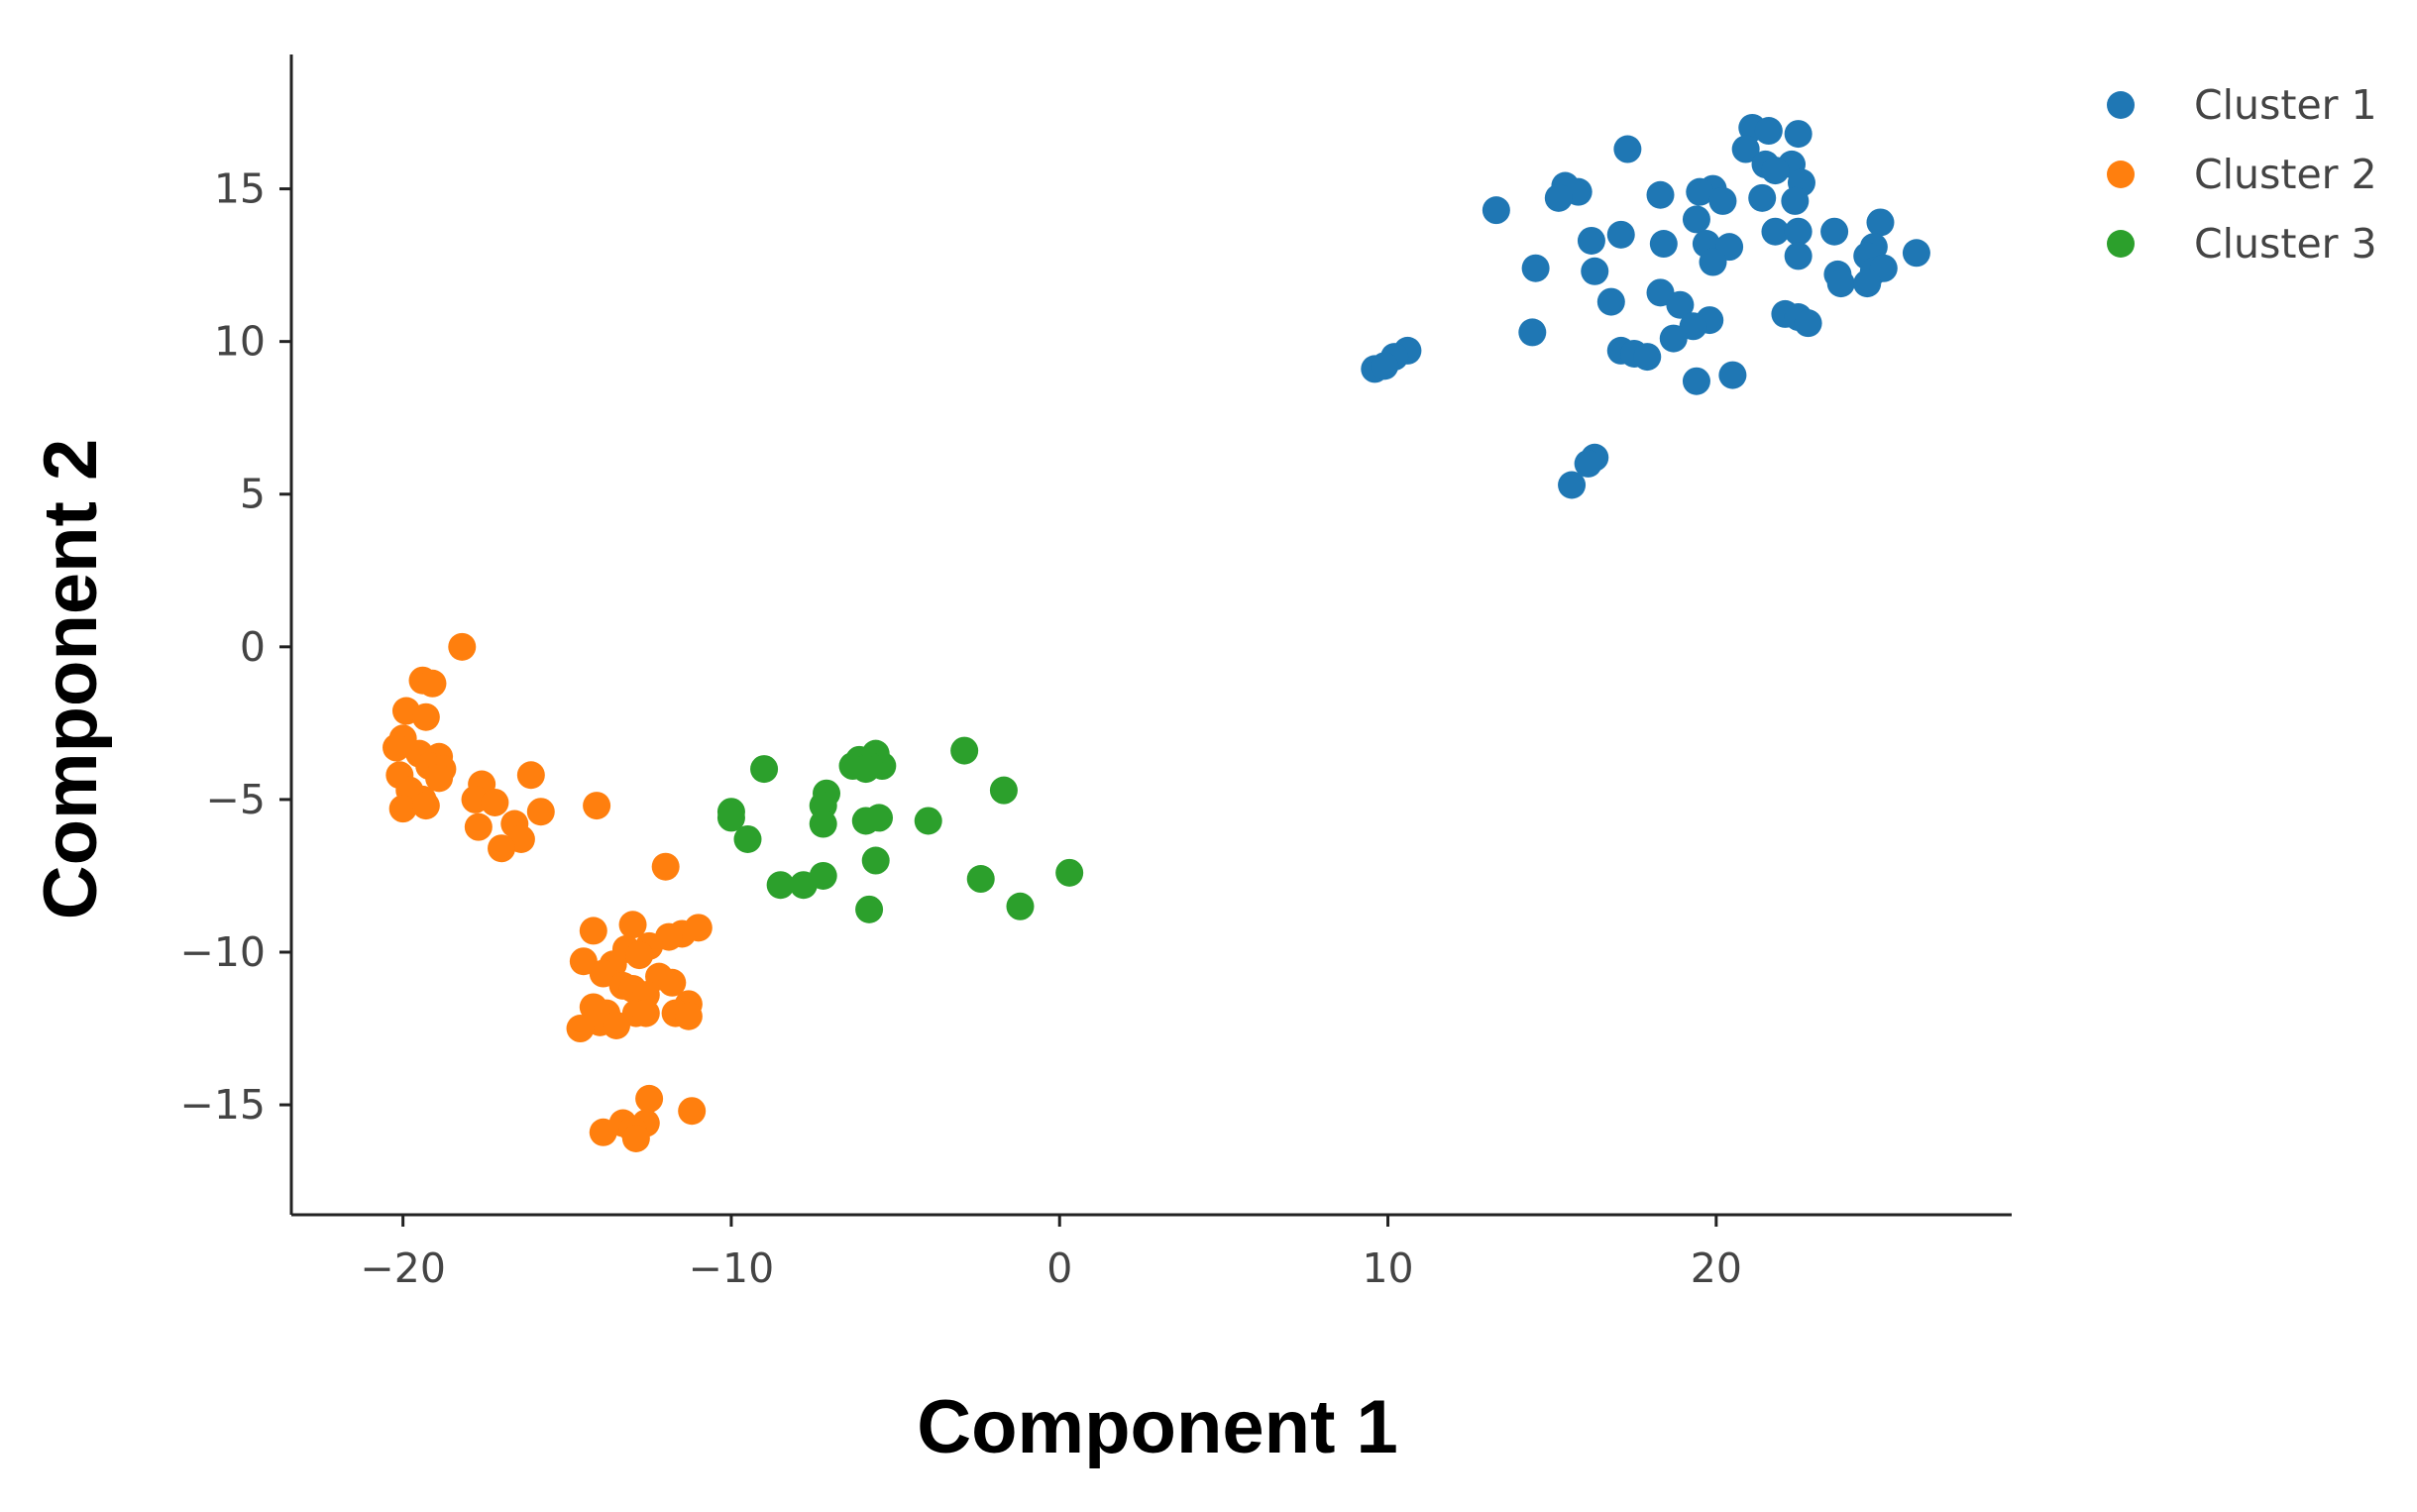  What do you see at coordinates (403, 1268) in the screenshot?
I see `x-tick-label: −20` at bounding box center [403, 1268].